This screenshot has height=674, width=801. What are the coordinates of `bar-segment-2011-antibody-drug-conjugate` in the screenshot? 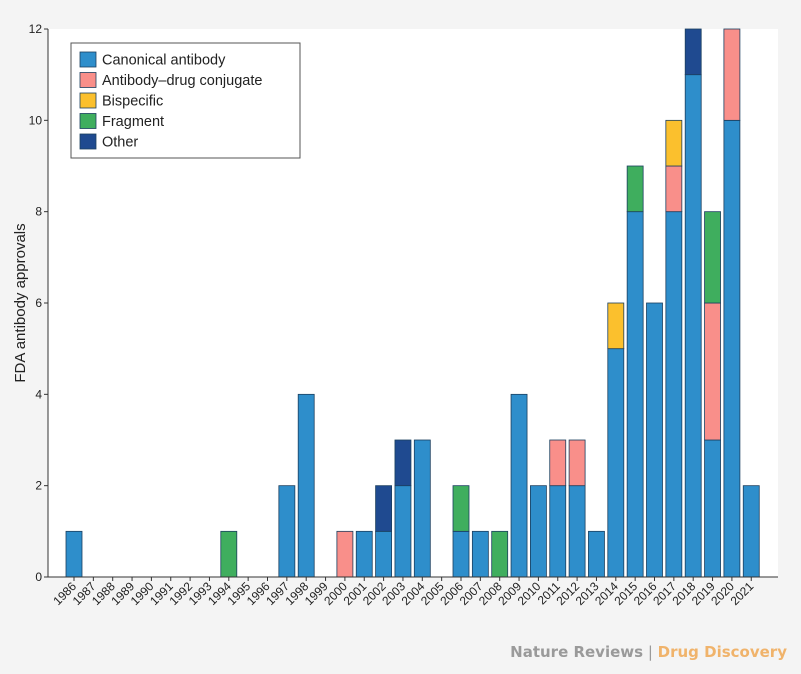 It's located at (558, 463).